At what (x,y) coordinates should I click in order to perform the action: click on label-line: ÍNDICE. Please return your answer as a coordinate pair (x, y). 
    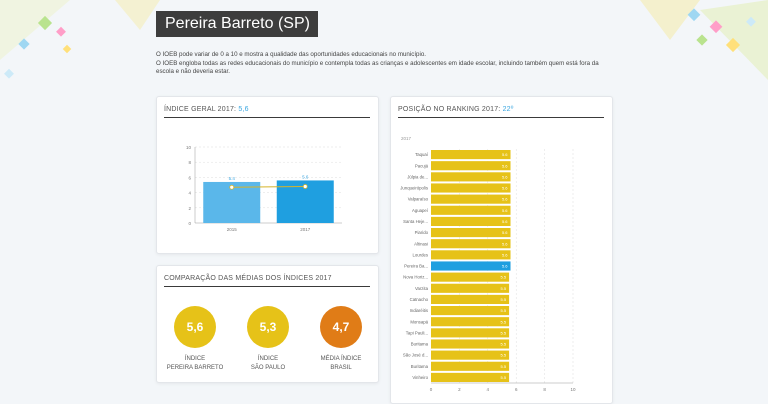
    Looking at the image, I should click on (268, 359).